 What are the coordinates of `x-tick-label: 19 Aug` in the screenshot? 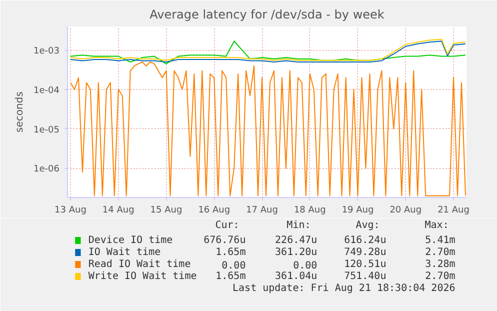 It's located at (358, 211).